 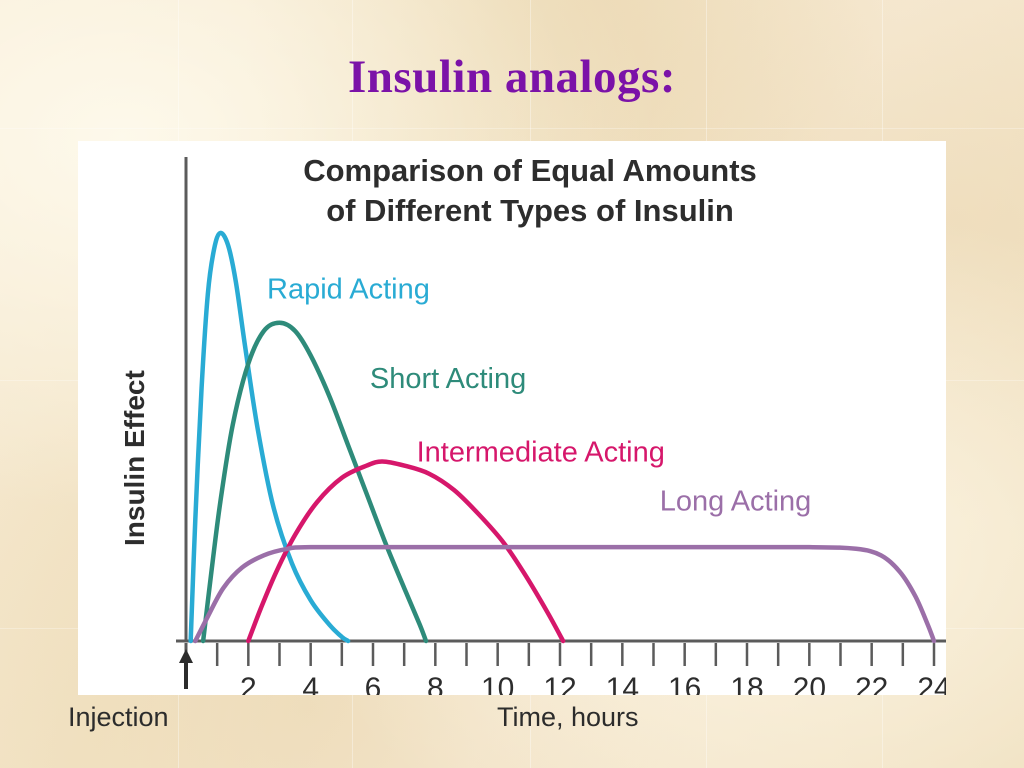 I want to click on injection-label: Injection, so click(x=118, y=717).